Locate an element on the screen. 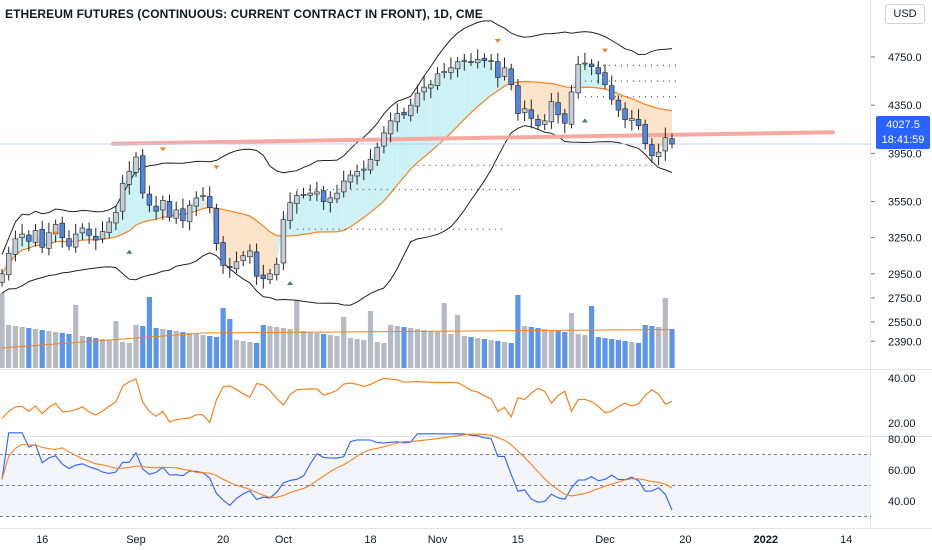 This screenshot has height=550, width=932. time-tick-label: 16 is located at coordinates (42, 540).